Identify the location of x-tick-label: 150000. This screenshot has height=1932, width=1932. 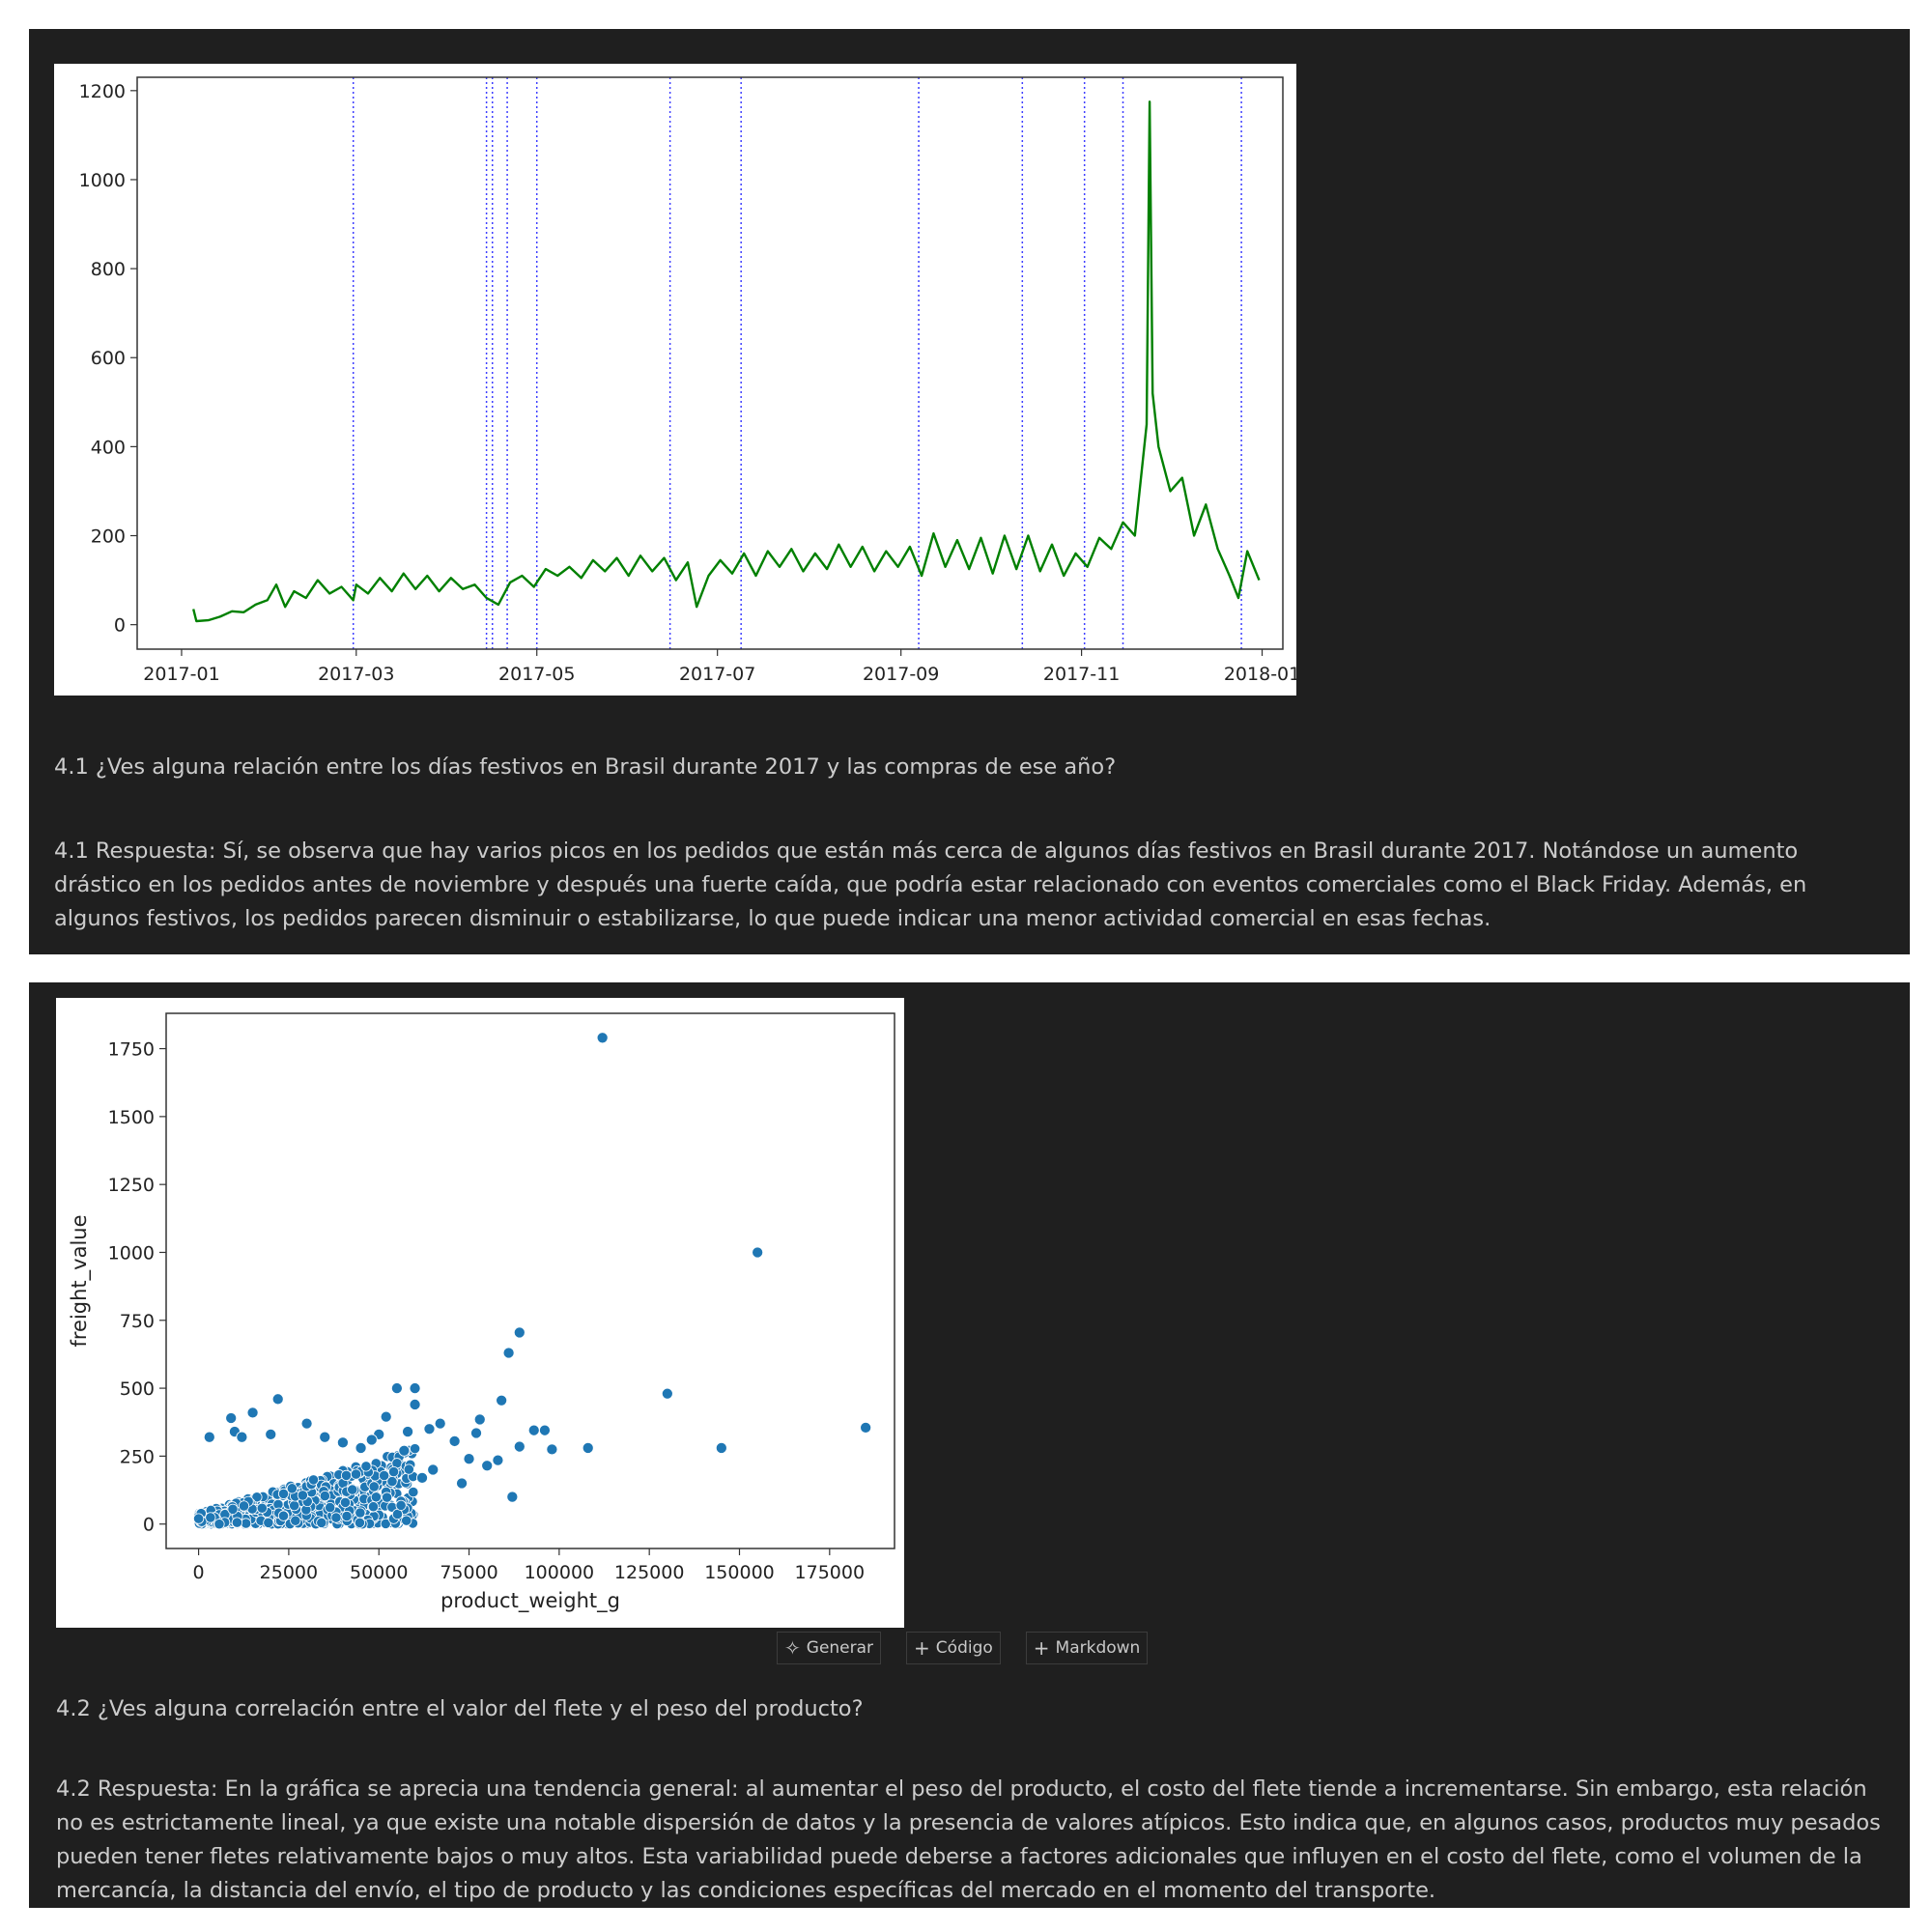
(739, 1572).